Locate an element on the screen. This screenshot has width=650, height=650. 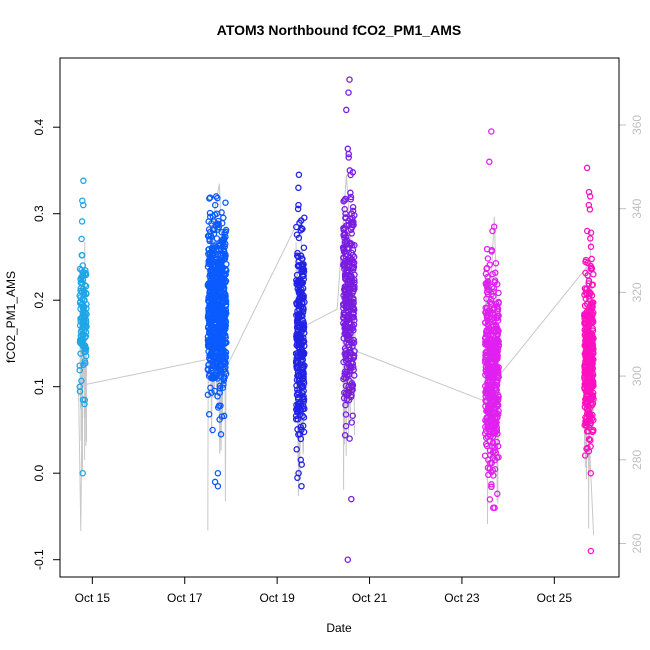
x-tick-label: Oct 21 is located at coordinates (370, 598).